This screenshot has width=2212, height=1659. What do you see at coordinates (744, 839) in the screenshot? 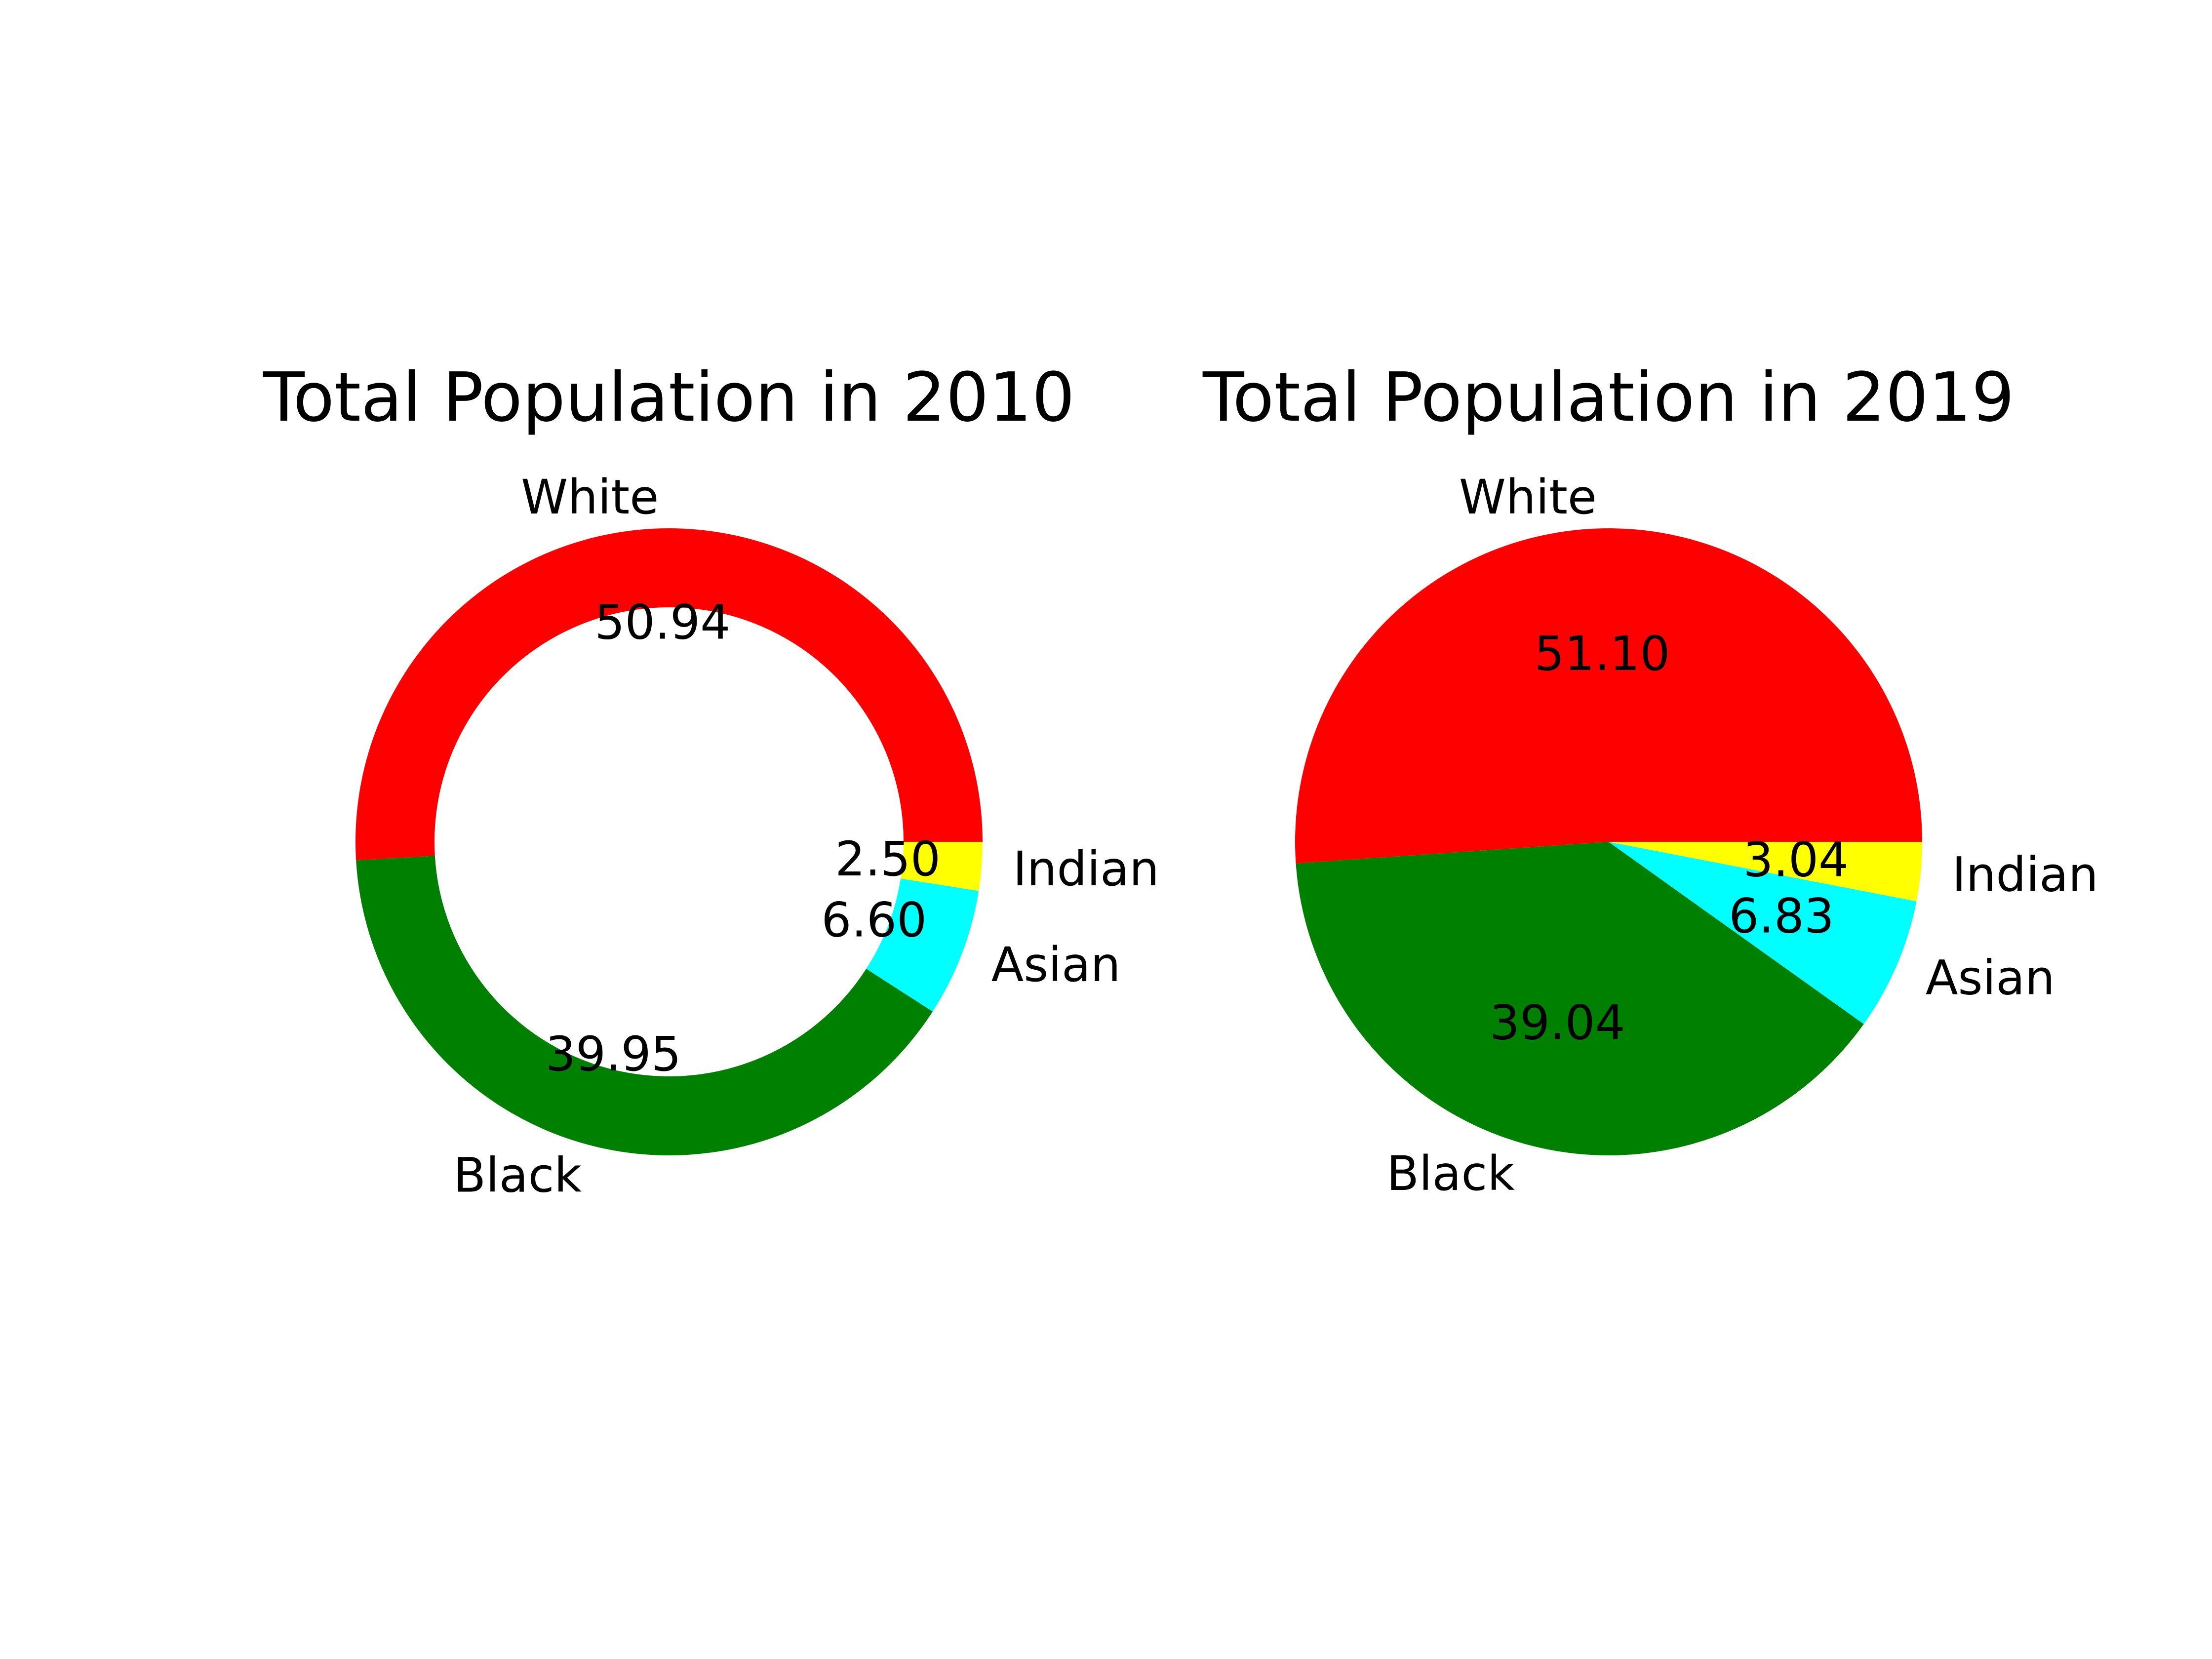
I see `value-labels-2010: 50.94 39.95 6.602.50` at bounding box center [744, 839].